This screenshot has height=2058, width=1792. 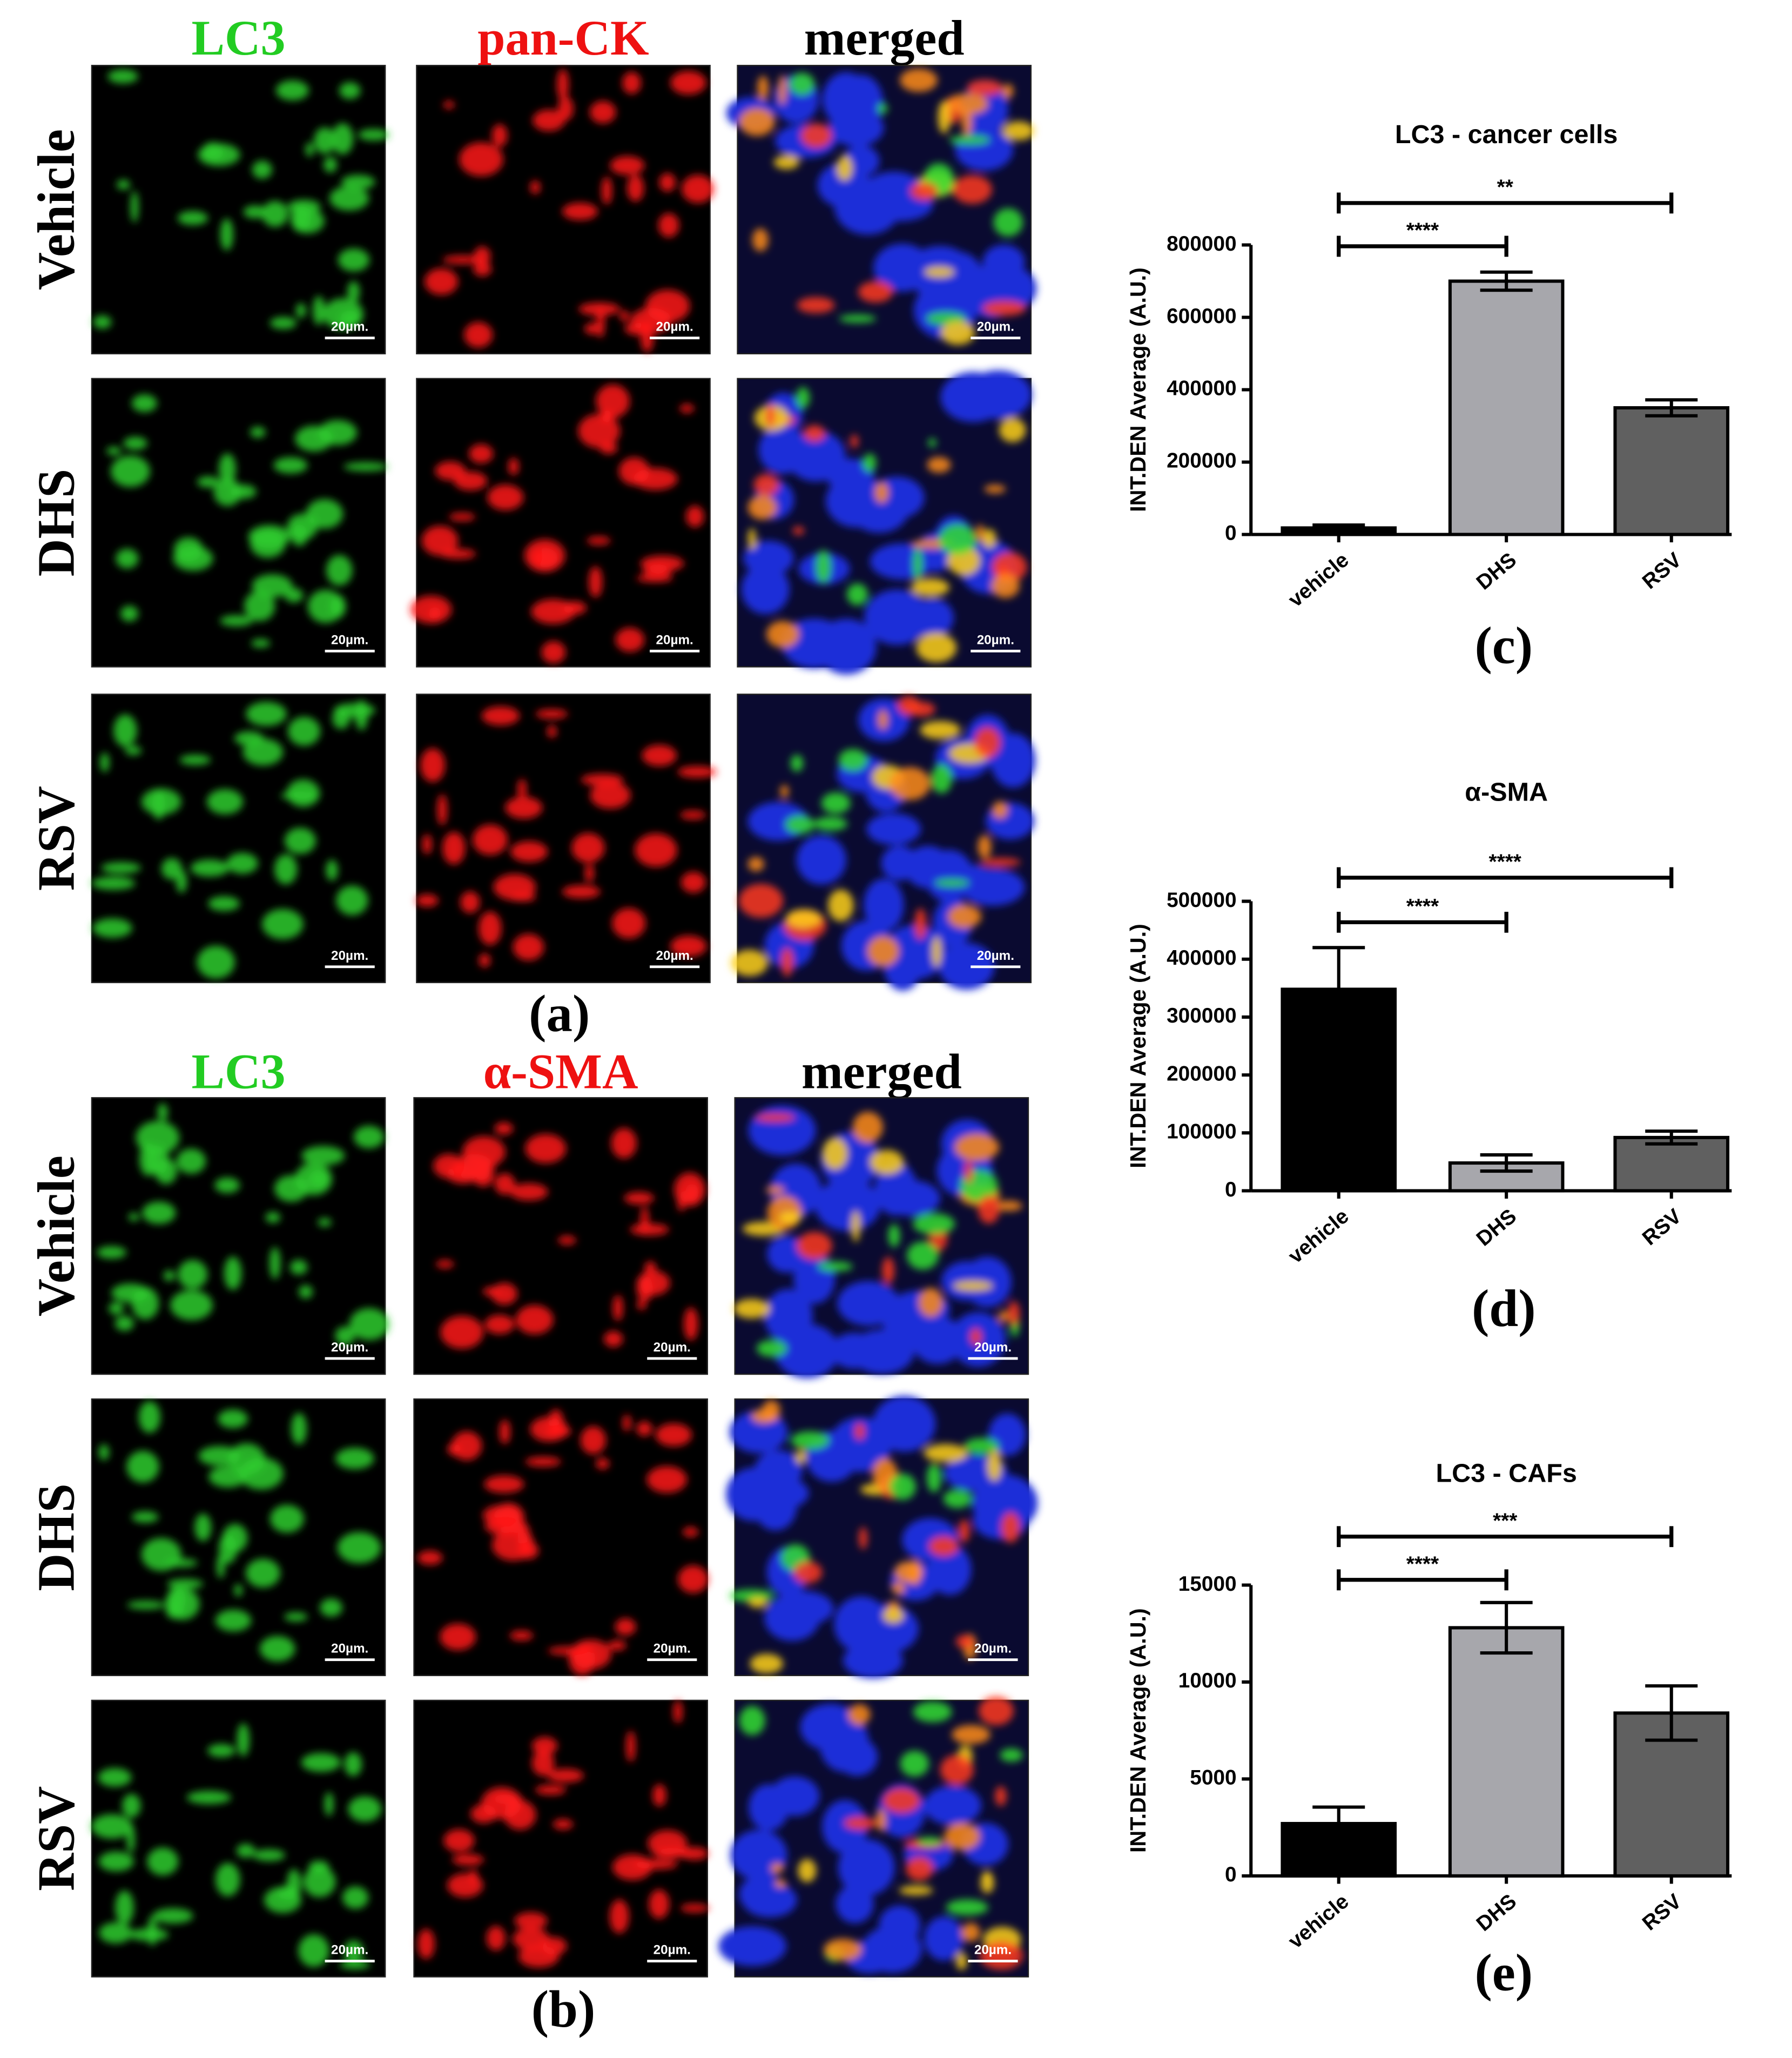 What do you see at coordinates (881, 1071) in the screenshot?
I see `column-header: merged` at bounding box center [881, 1071].